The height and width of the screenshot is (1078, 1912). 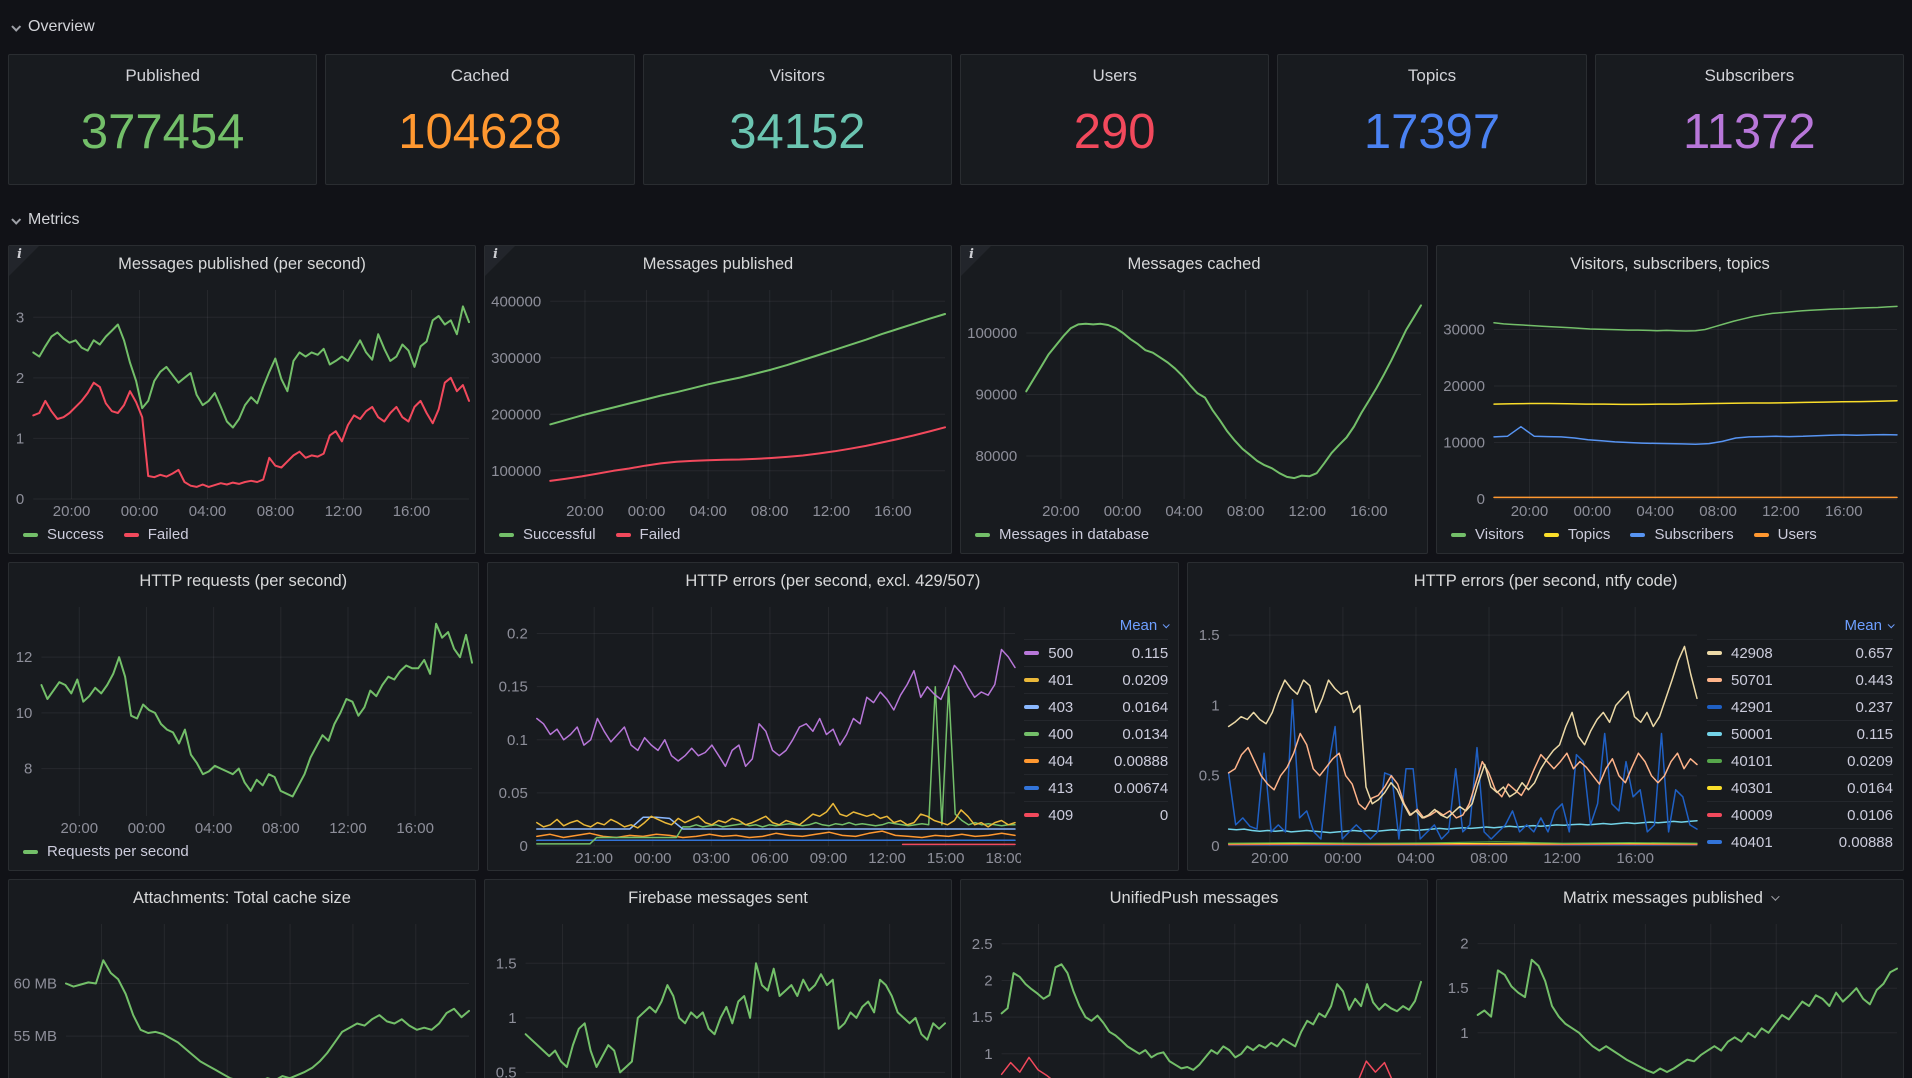 I want to click on stat-value: 11372, so click(x=1749, y=132).